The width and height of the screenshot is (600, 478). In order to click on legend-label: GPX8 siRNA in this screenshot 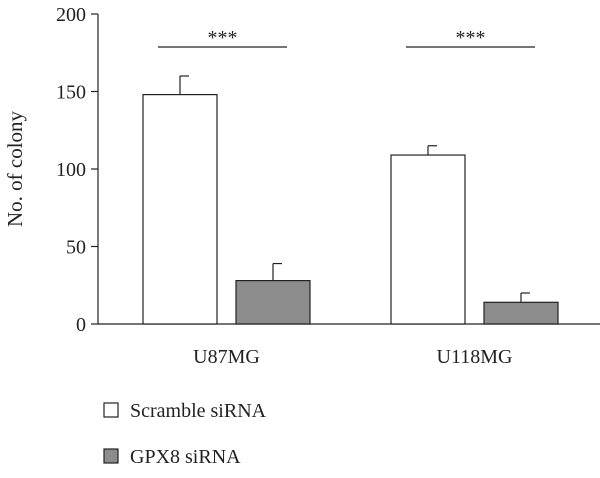, I will do `click(185, 457)`.